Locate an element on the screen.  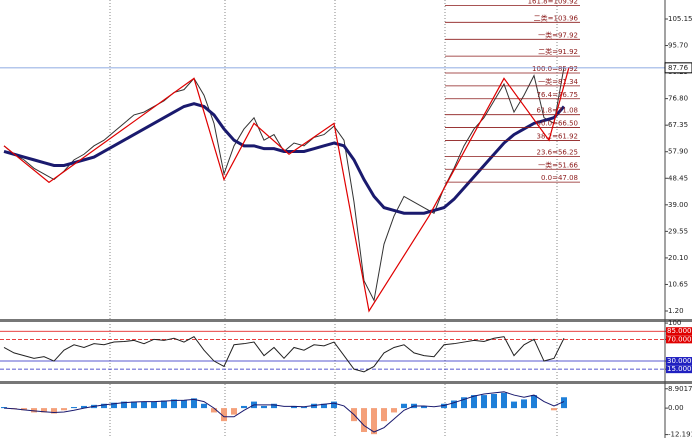
fib-label: 23.6=56.25 is located at coordinates (558, 152).